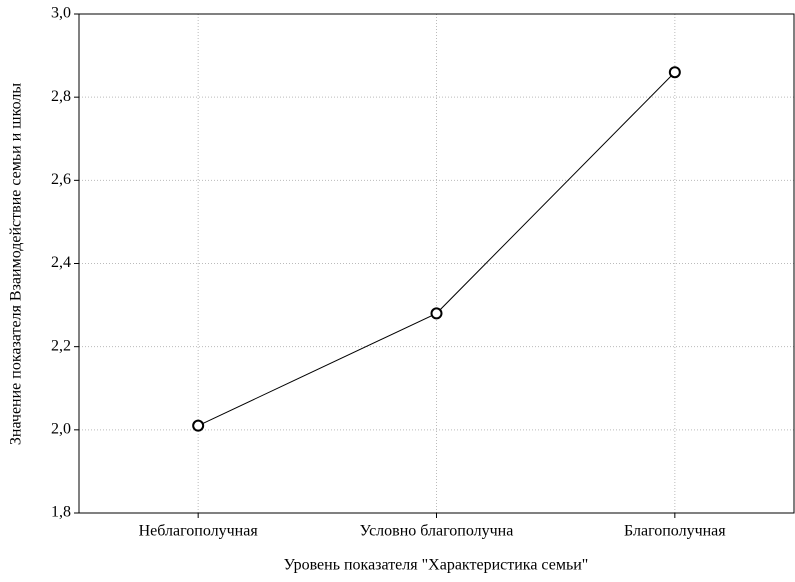 The width and height of the screenshot is (795, 582). I want to click on x-tick-label: Неблагополучная, so click(199, 531).